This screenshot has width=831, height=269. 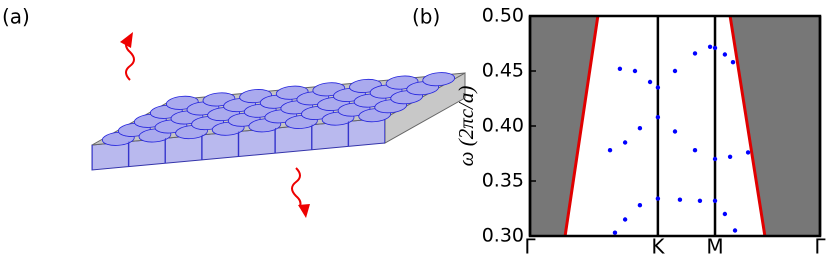 What do you see at coordinates (503, 181) in the screenshot?
I see `y-tick-label: 0.35` at bounding box center [503, 181].